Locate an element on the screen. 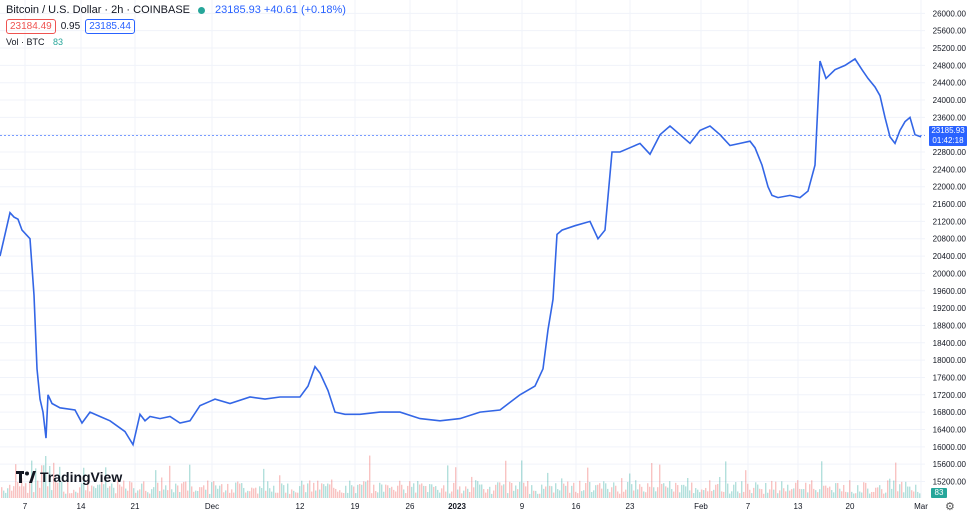  y-tick-label: 26000.00 is located at coordinates (950, 13).